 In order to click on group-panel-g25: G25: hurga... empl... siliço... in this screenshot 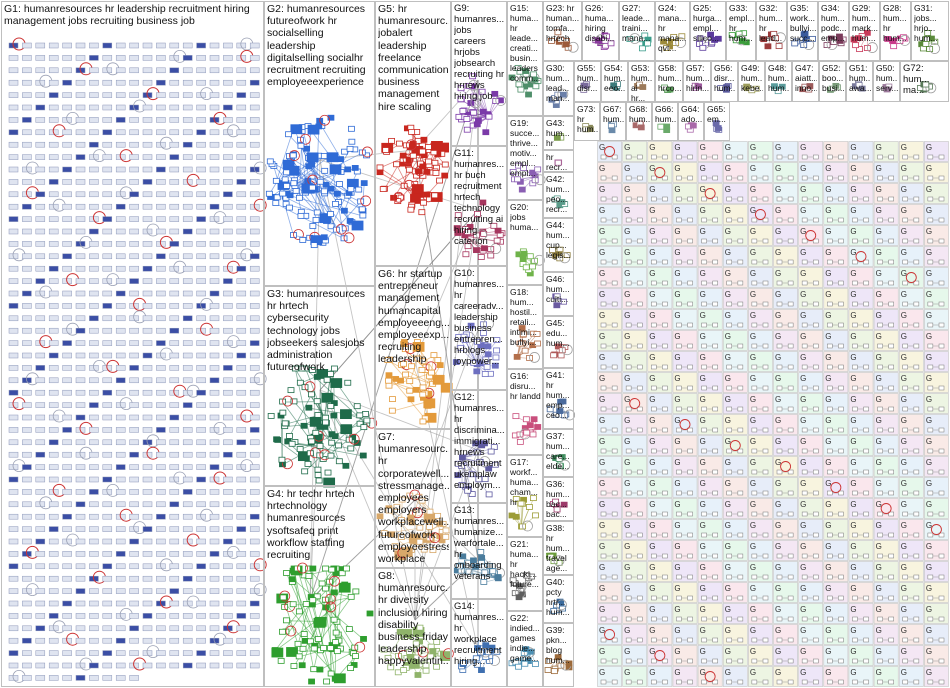, I will do `click(708, 31)`.